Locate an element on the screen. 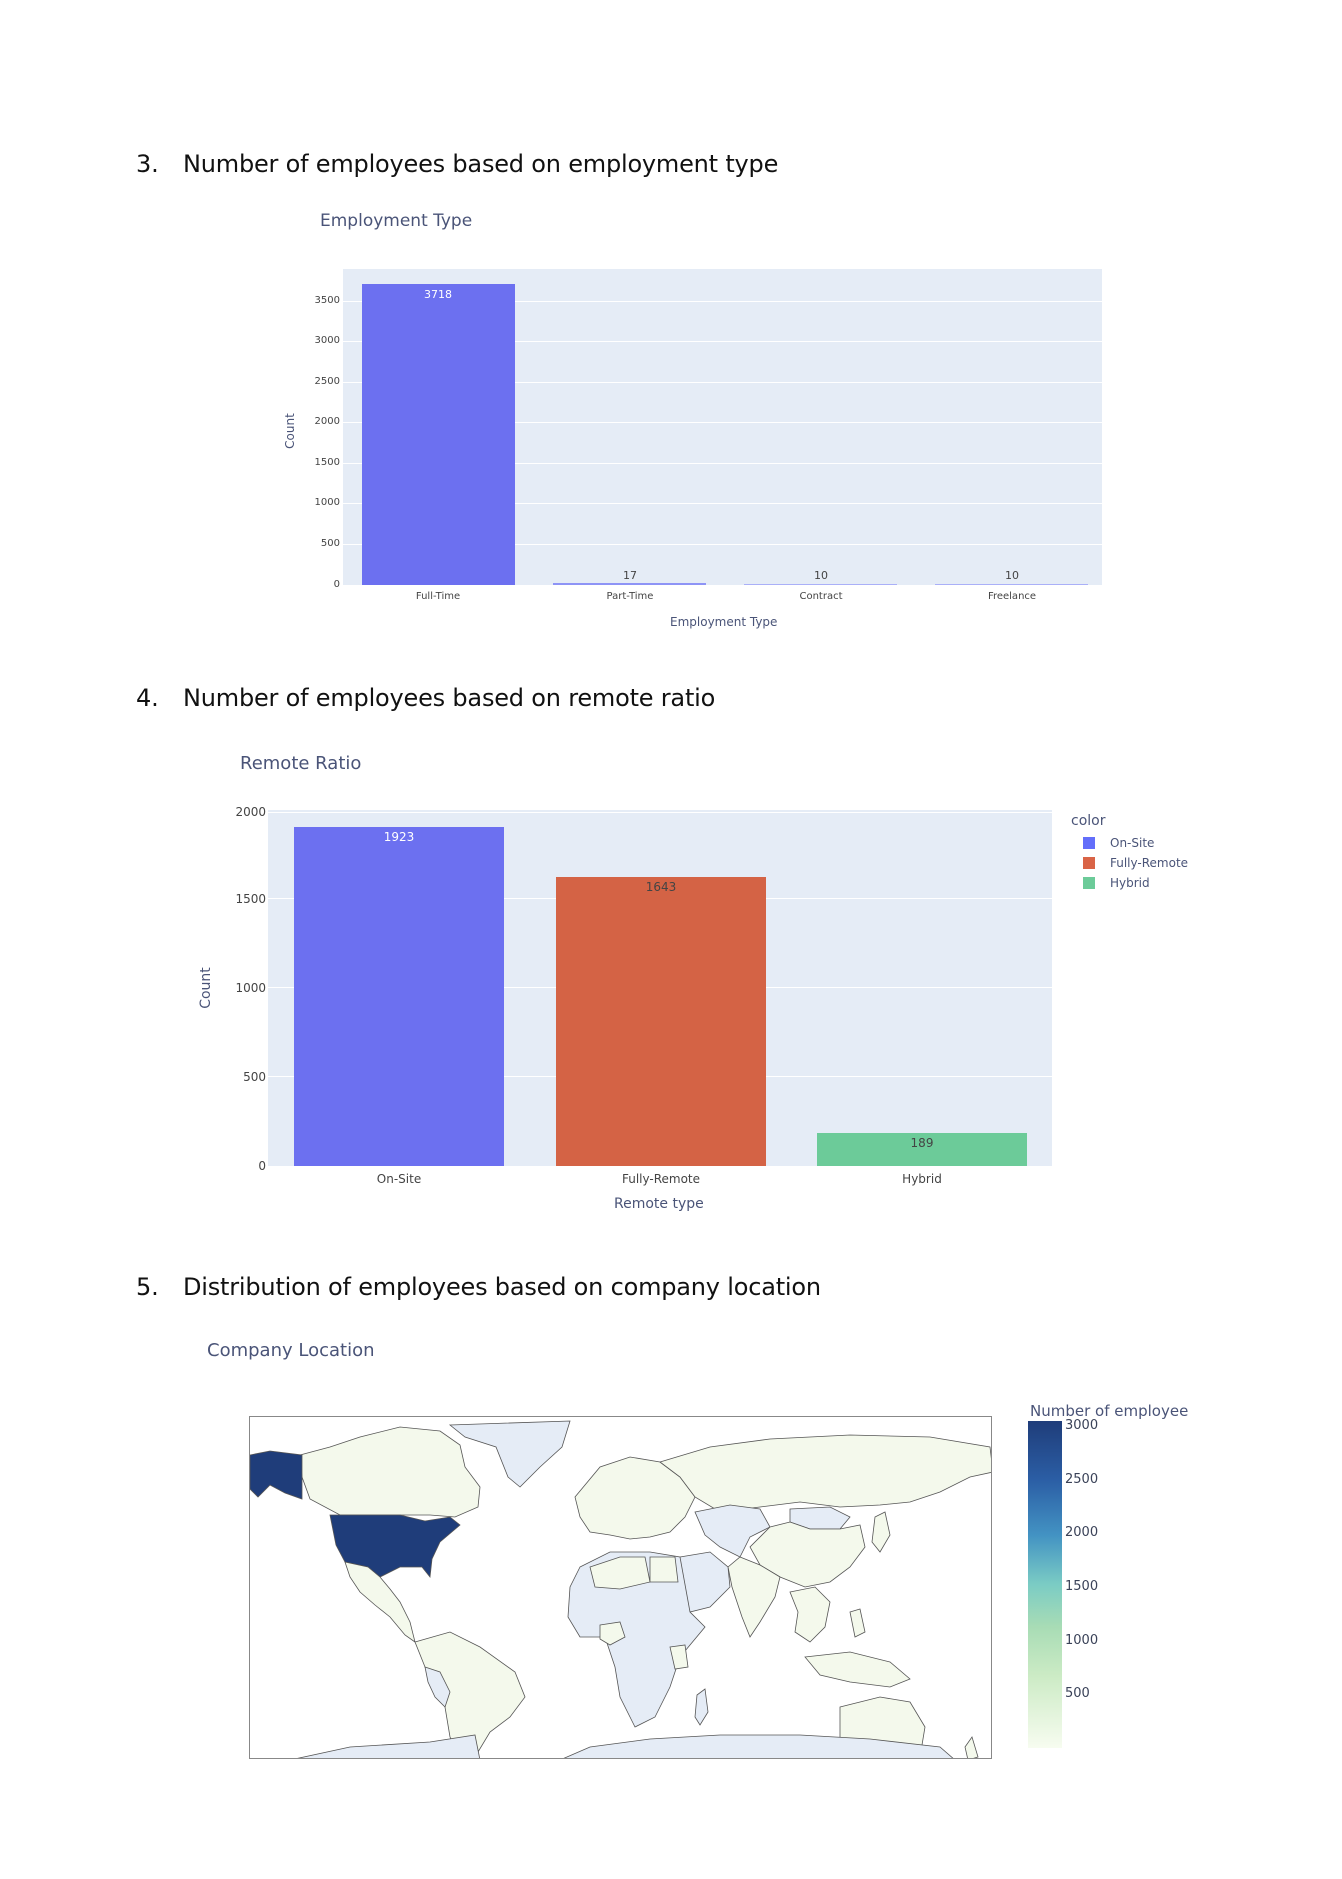 The image size is (1342, 1879). bar-hybrid is located at coordinates (922, 1149).